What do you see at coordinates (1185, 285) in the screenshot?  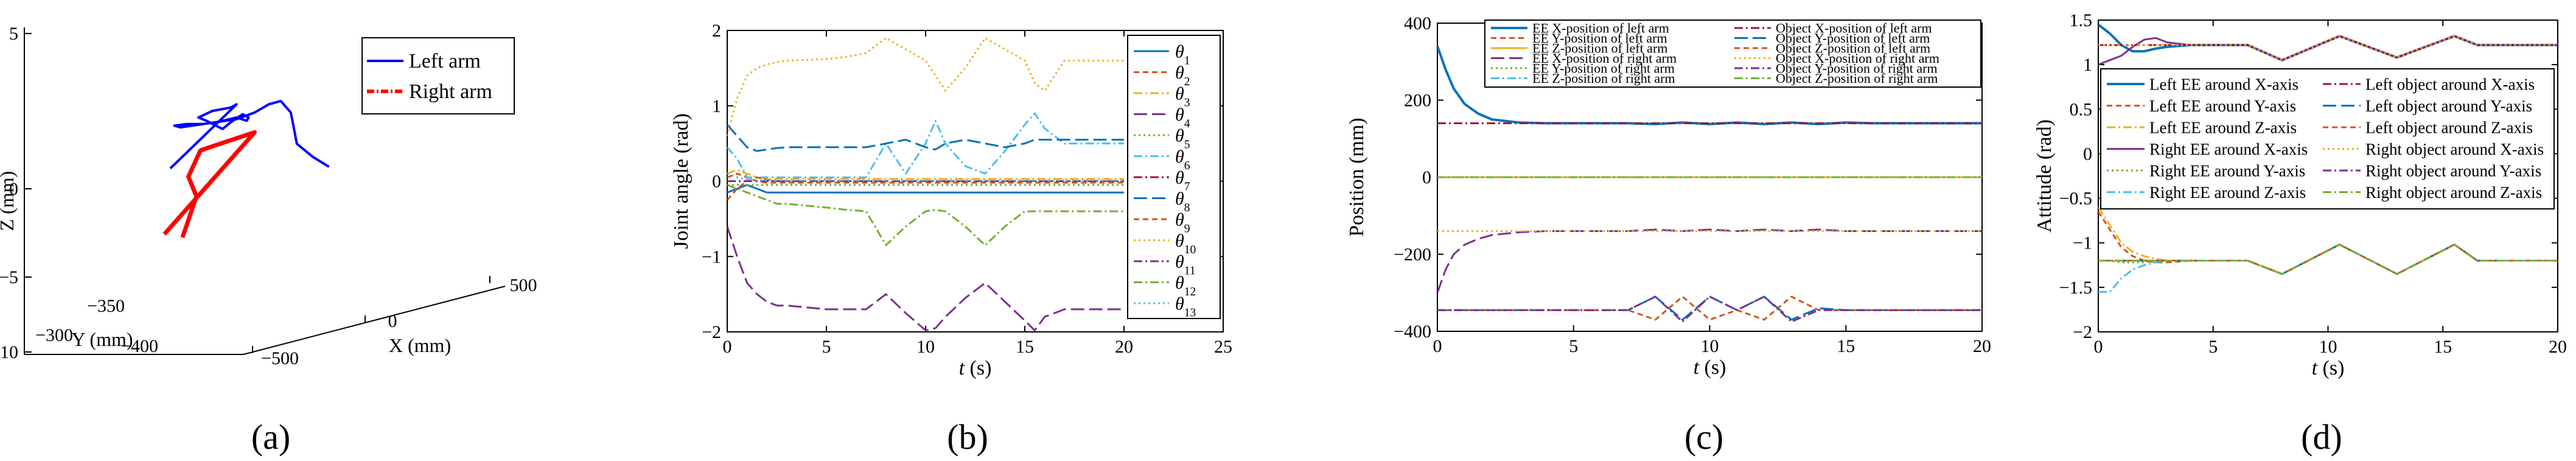 I see `legend-label-12: θ12` at bounding box center [1185, 285].